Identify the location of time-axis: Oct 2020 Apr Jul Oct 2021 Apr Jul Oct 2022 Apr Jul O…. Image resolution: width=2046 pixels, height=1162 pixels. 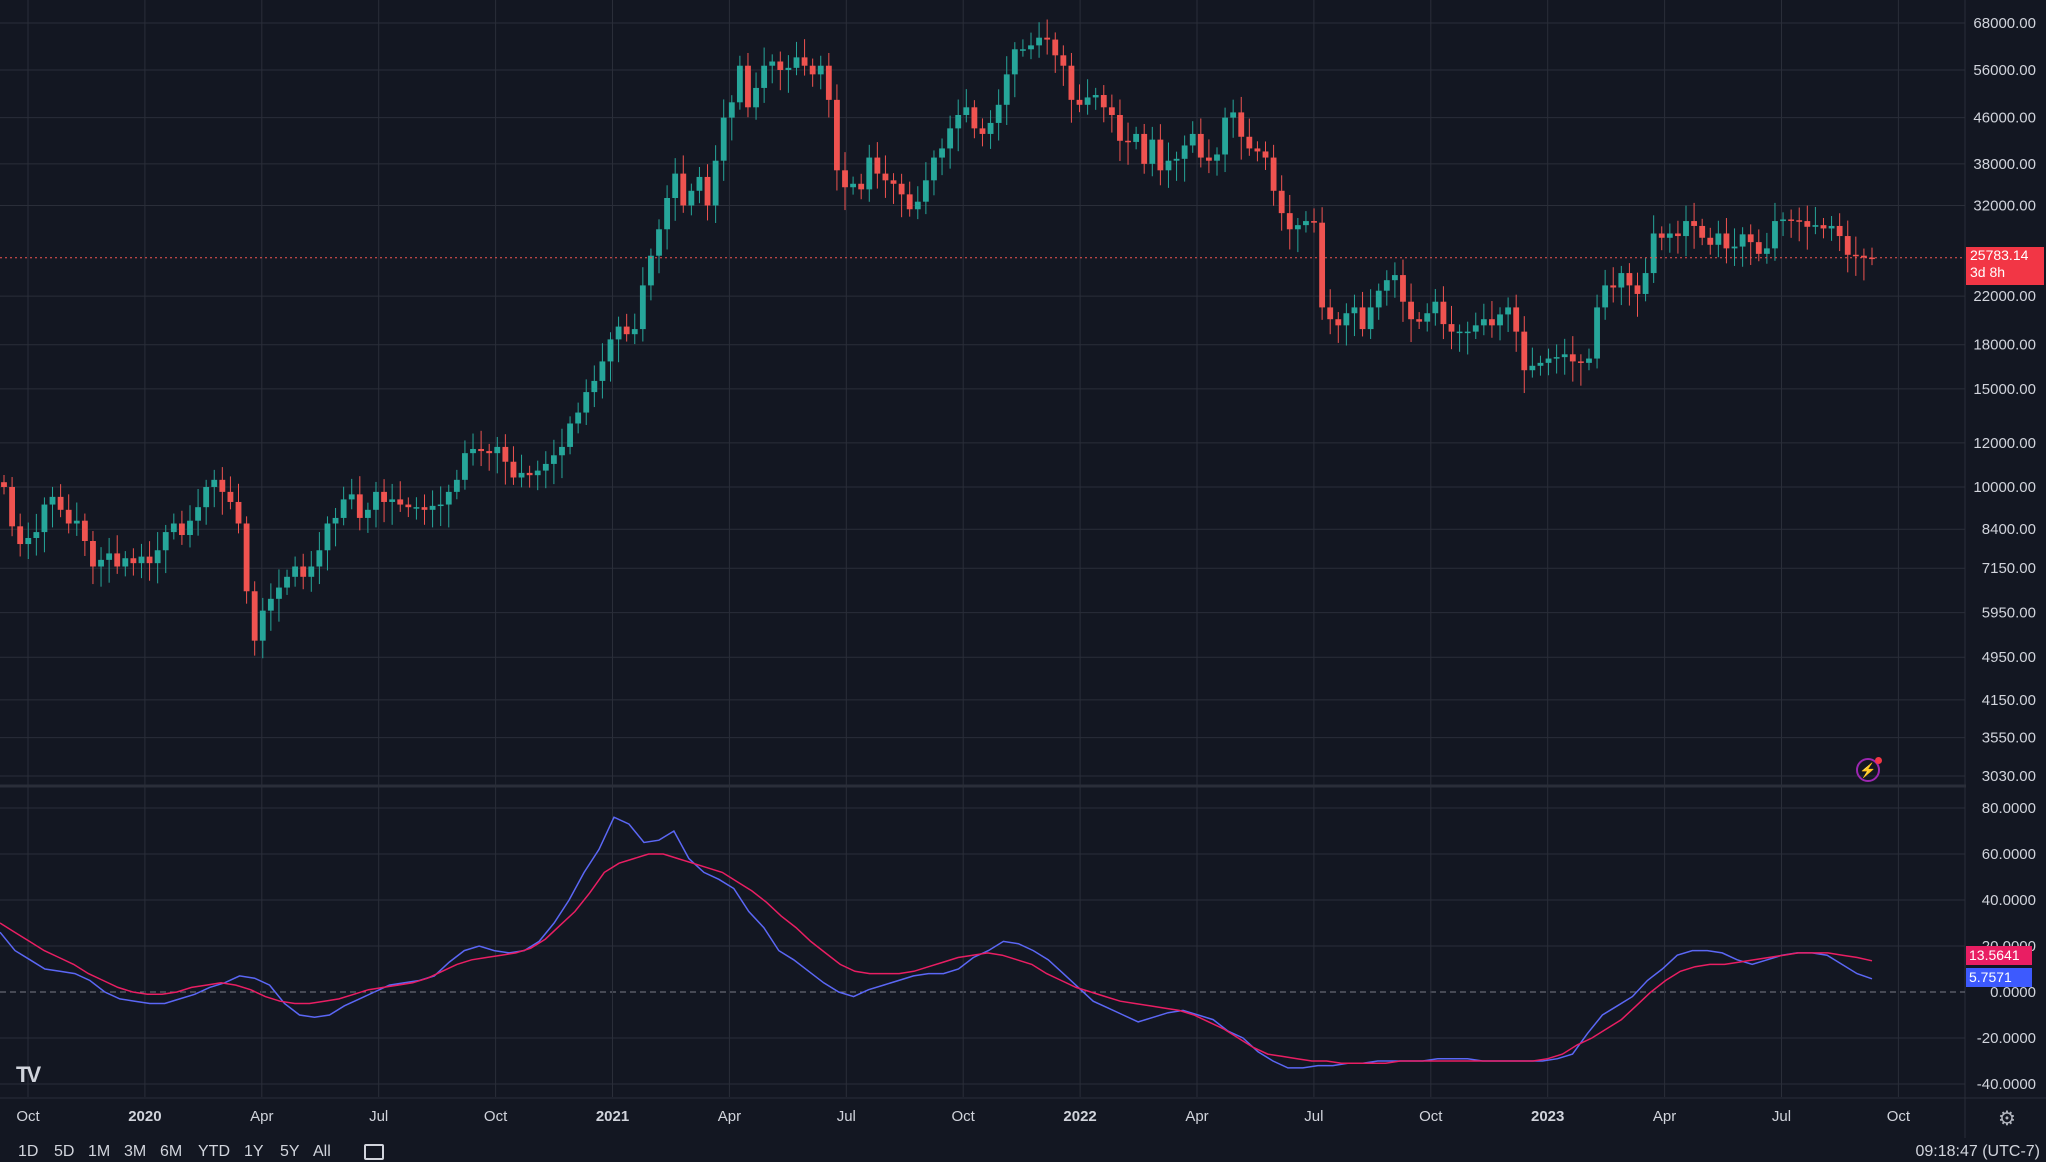
(963, 1116).